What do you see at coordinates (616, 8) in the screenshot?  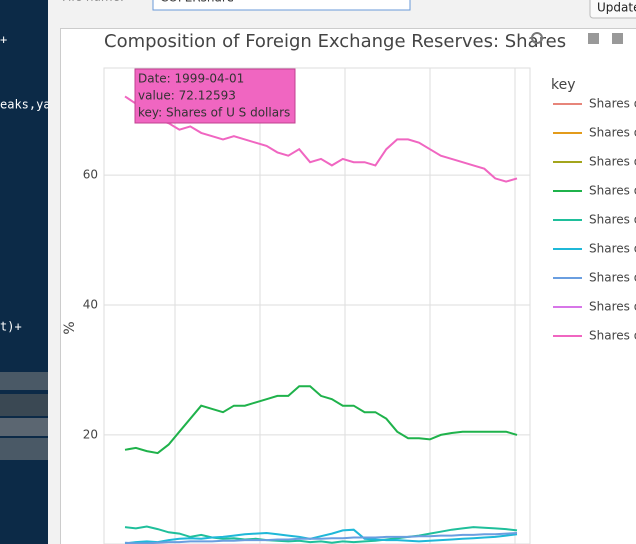 I see `update-label: Update` at bounding box center [616, 8].